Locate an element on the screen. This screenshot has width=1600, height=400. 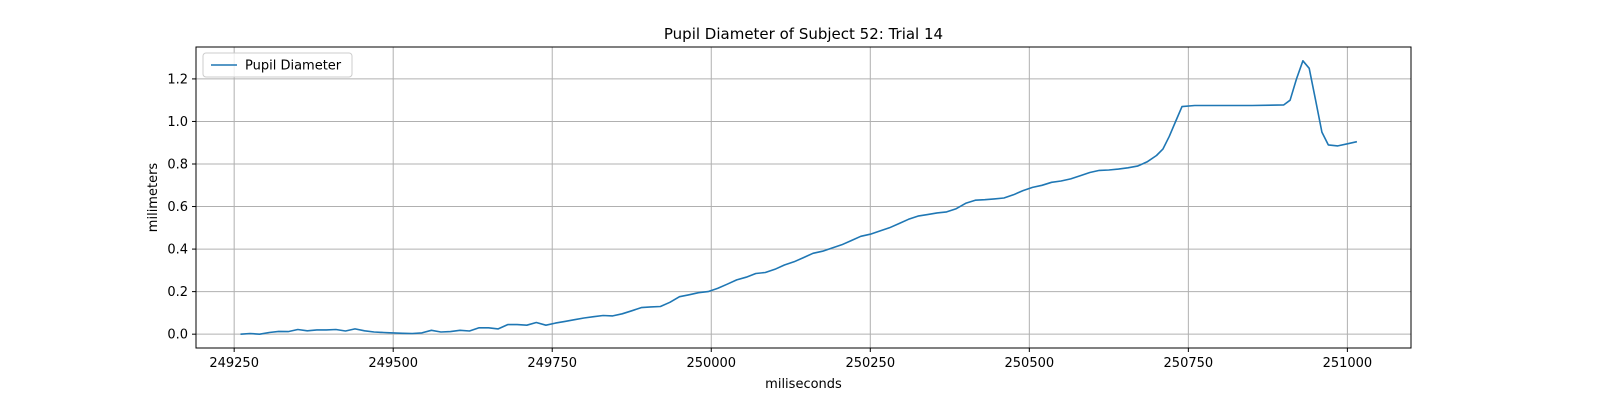
y-tick-label: 0.4 is located at coordinates (177, 250).